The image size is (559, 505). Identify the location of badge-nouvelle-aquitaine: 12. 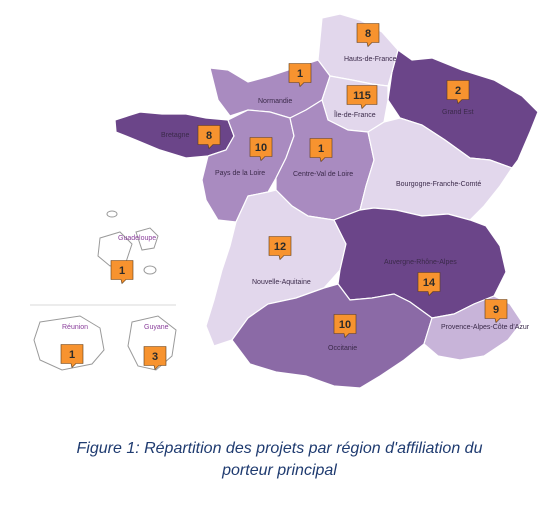
(280, 248).